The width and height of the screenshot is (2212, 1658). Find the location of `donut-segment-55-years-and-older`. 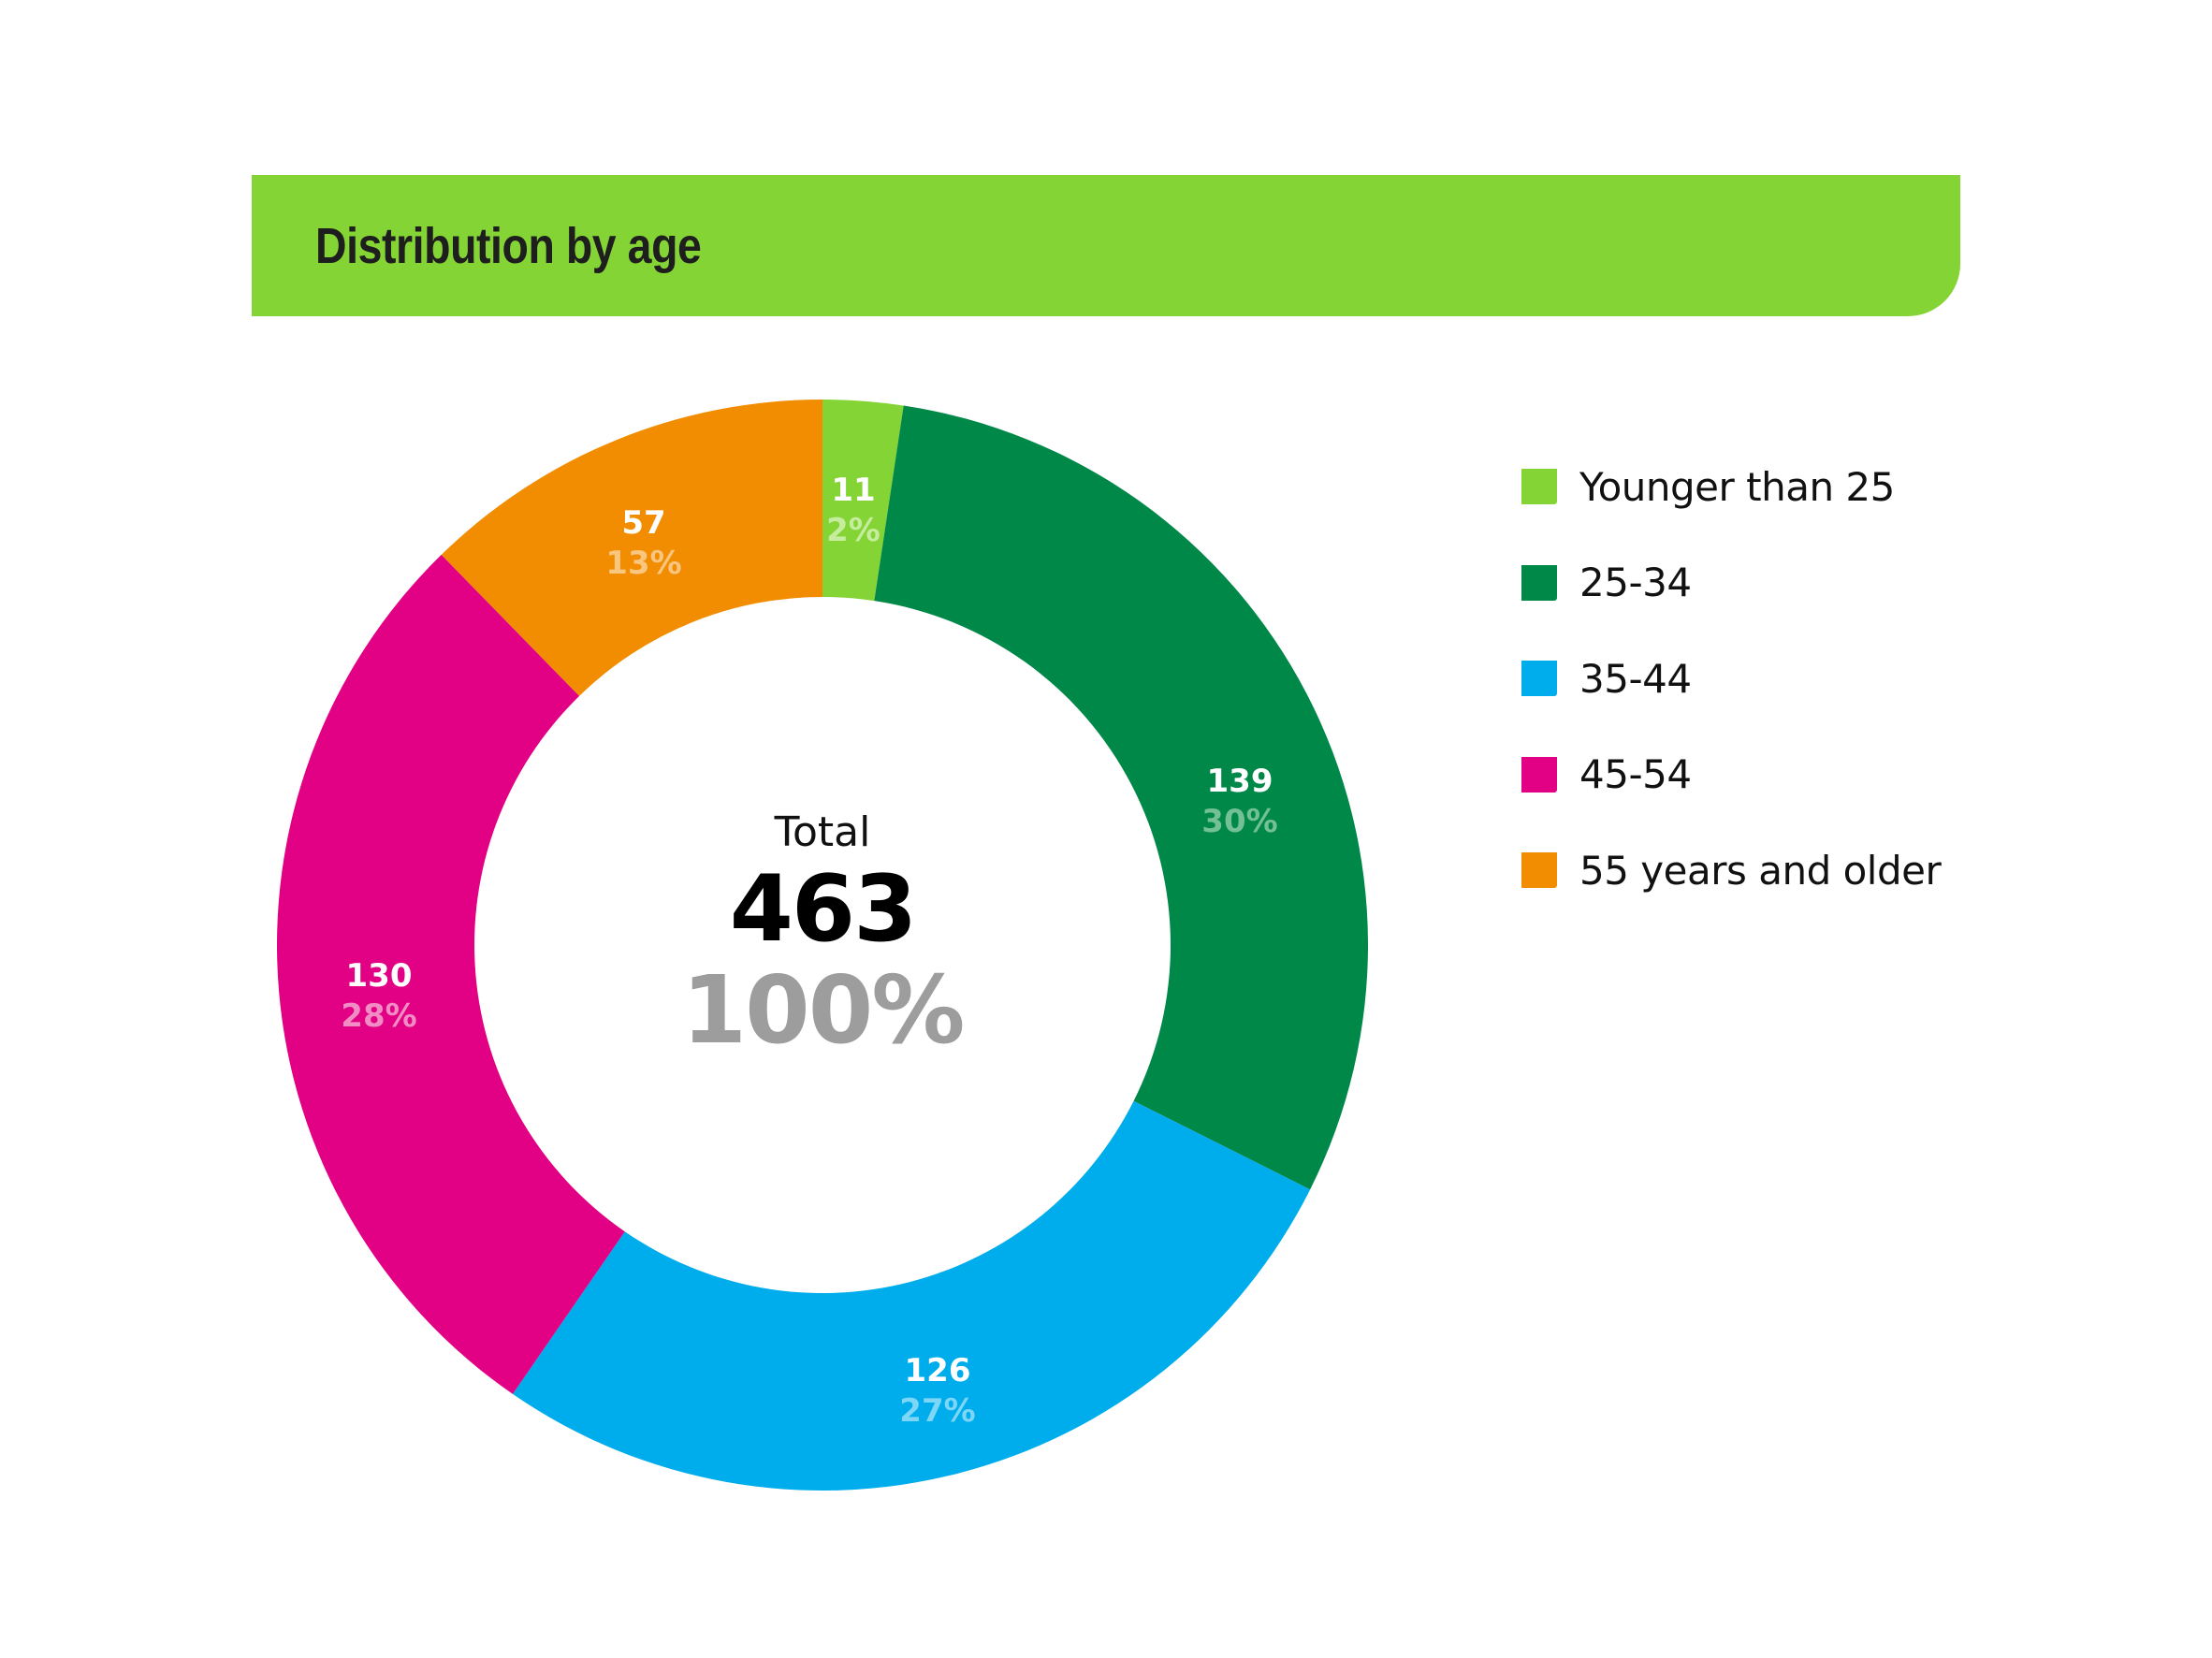

donut-segment-55-years-and-older is located at coordinates (631, 548).